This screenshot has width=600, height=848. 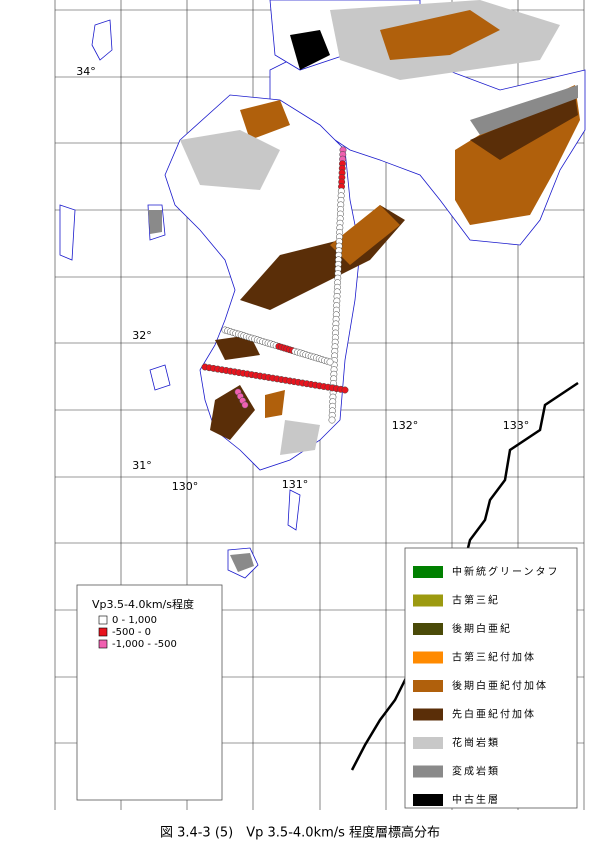 I want to click on geology-label: 先白亜紀付加体, so click(x=494, y=714).